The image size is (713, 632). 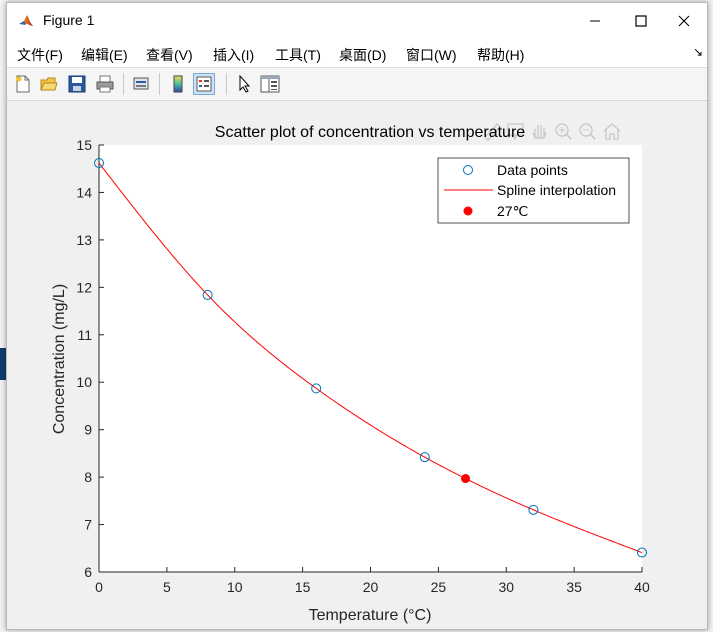 I want to click on maximize-button, so click(x=641, y=21).